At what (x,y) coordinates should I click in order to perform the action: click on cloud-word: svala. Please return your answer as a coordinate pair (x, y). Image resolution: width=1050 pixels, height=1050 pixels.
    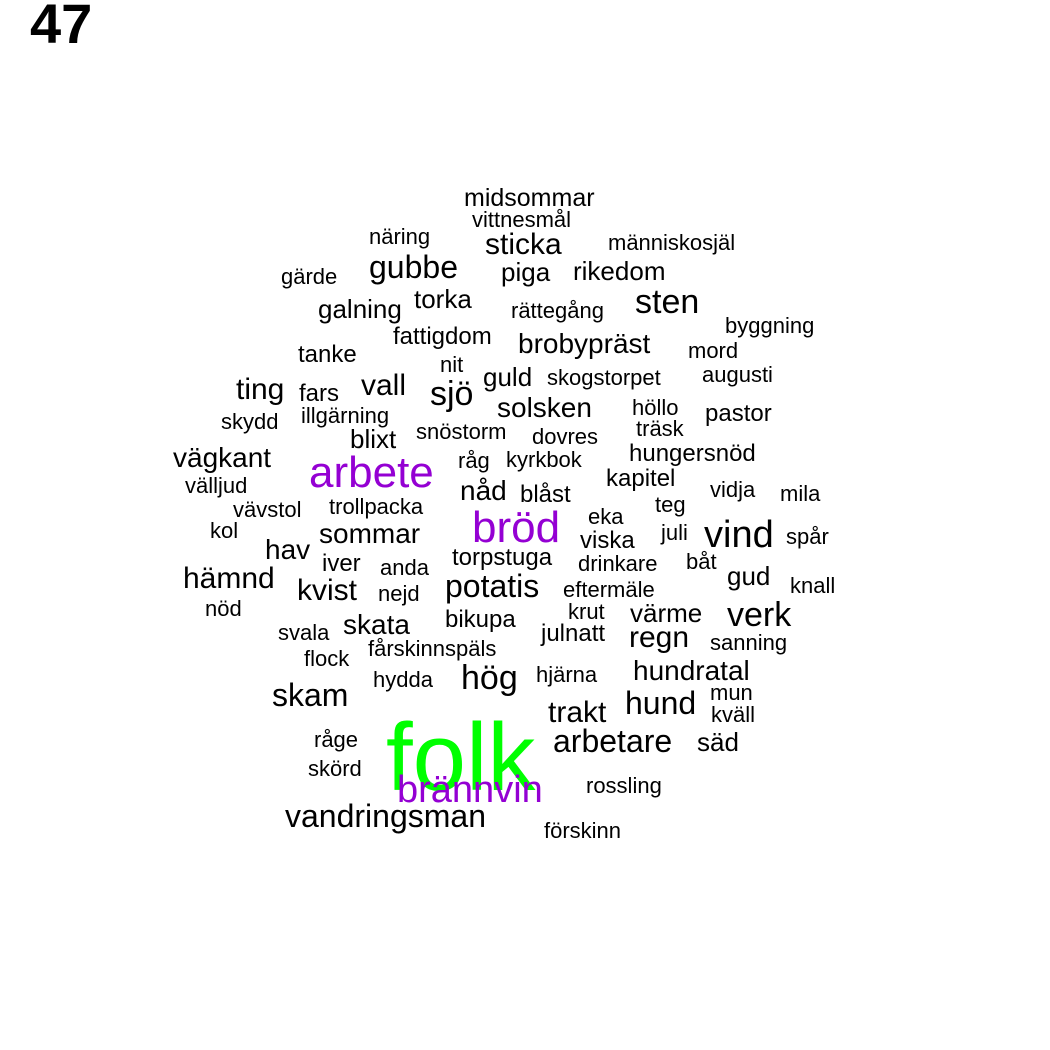
    Looking at the image, I should click on (304, 632).